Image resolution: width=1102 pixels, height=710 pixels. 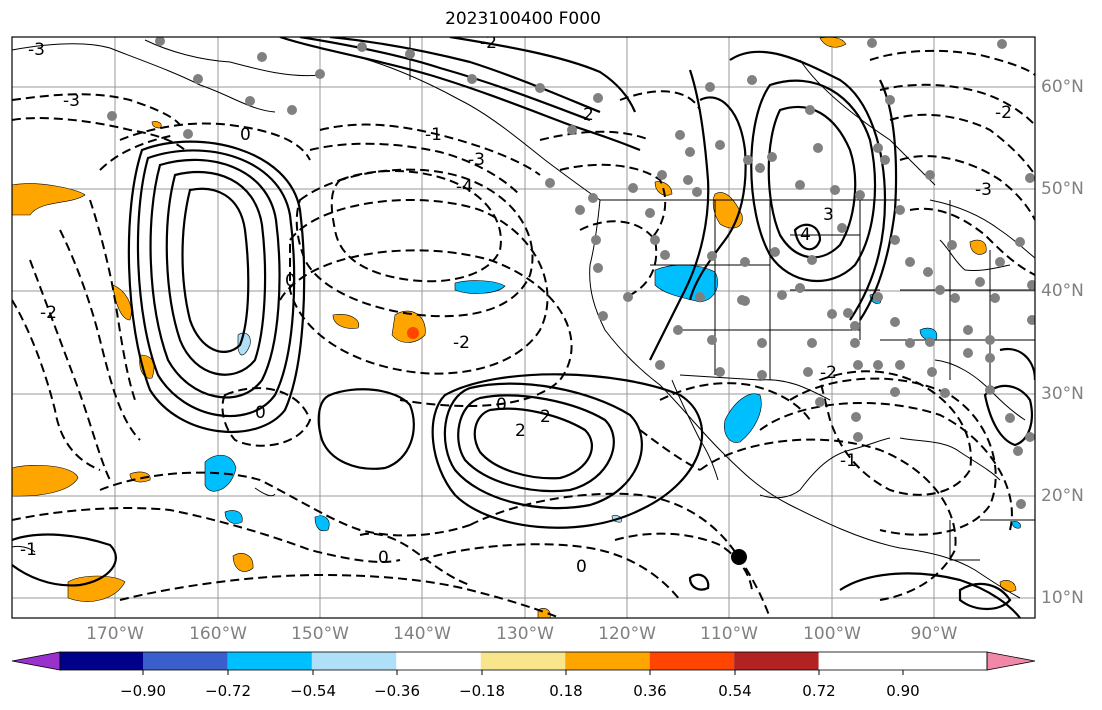 I want to click on map-title: 2023100400 F000, so click(x=523, y=19).